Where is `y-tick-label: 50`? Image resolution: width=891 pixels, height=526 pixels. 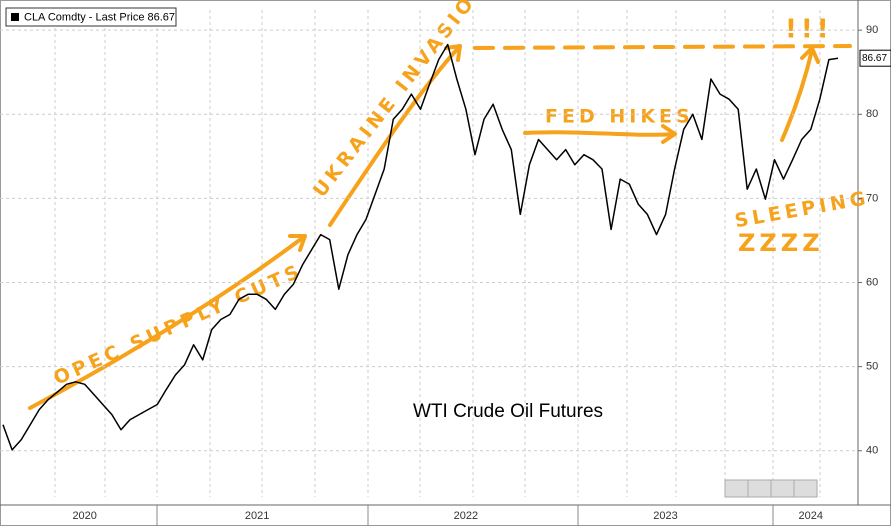 y-tick-label: 50 is located at coordinates (872, 367).